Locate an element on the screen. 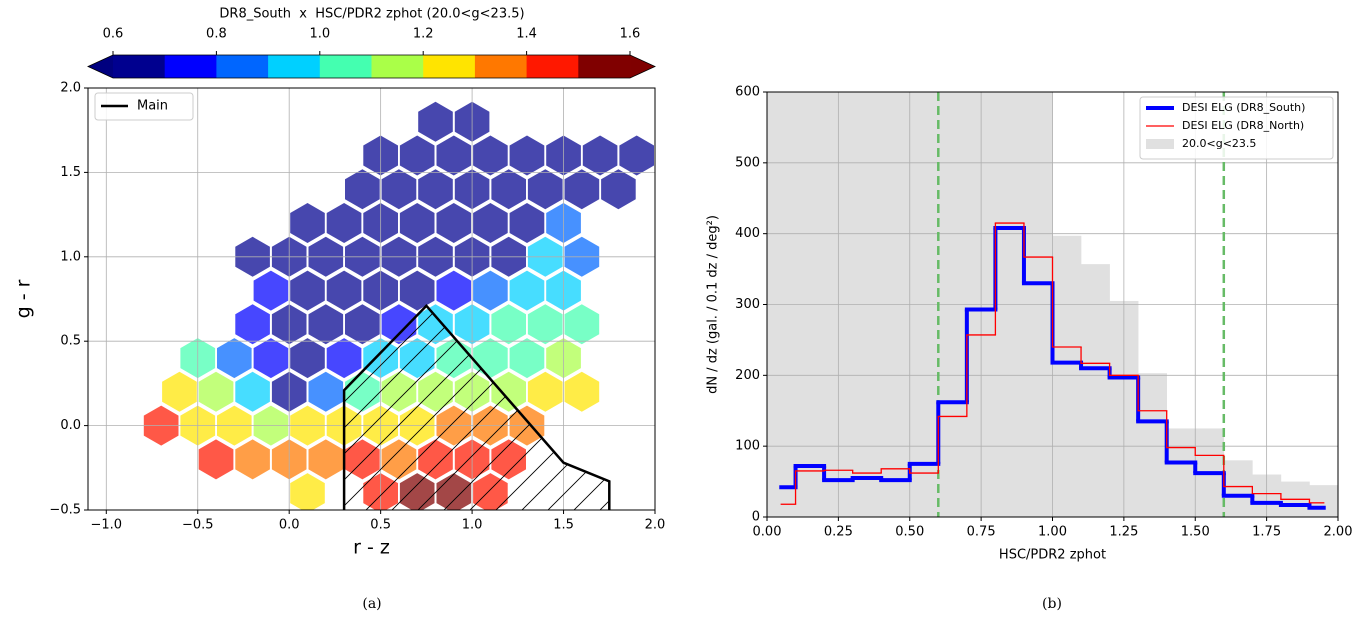 This screenshot has height=618, width=1368. x-tick-label: 1.75 is located at coordinates (1266, 532).